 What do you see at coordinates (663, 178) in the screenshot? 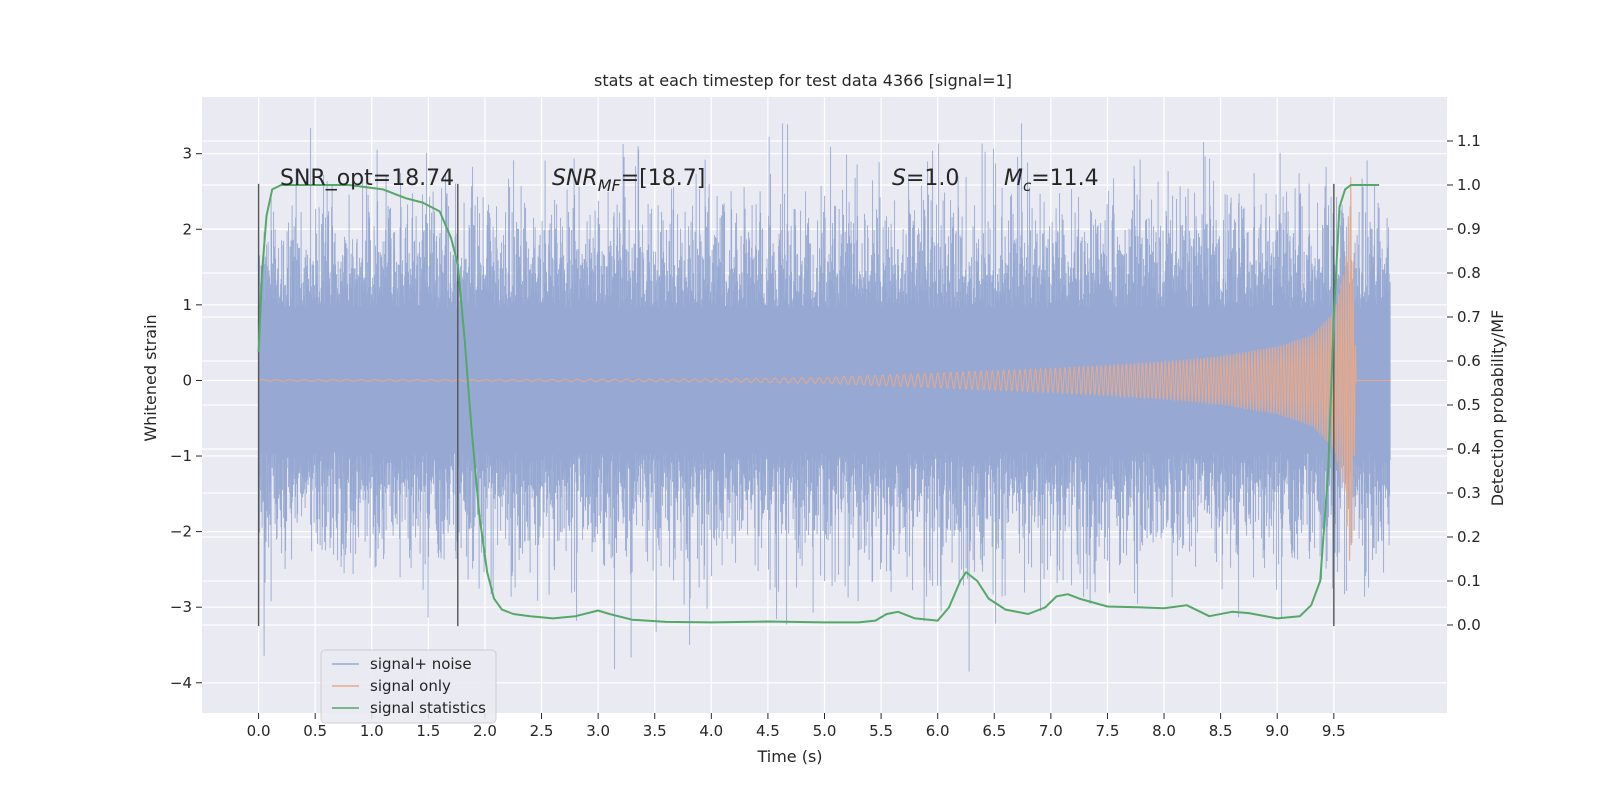
I see `annotation-snr-mf-value: =[18.7]` at bounding box center [663, 178].